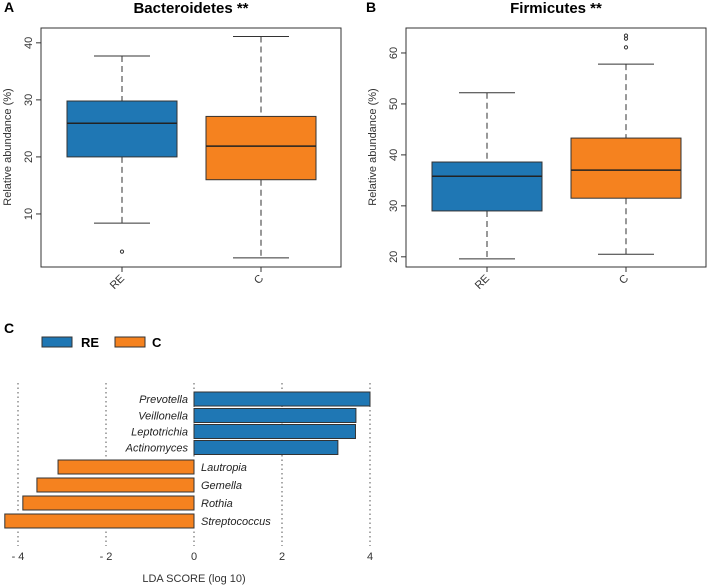 This screenshot has height=586, width=707. What do you see at coordinates (18, 557) in the screenshot?
I see `x-tick-label: - 4` at bounding box center [18, 557].